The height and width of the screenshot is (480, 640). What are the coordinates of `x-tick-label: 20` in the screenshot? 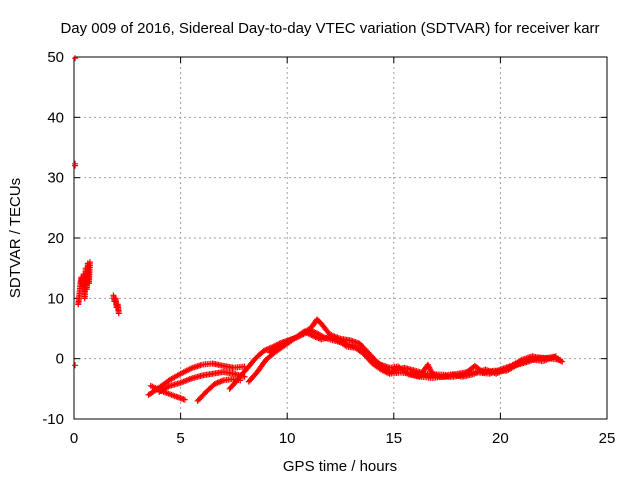 It's located at (500, 438).